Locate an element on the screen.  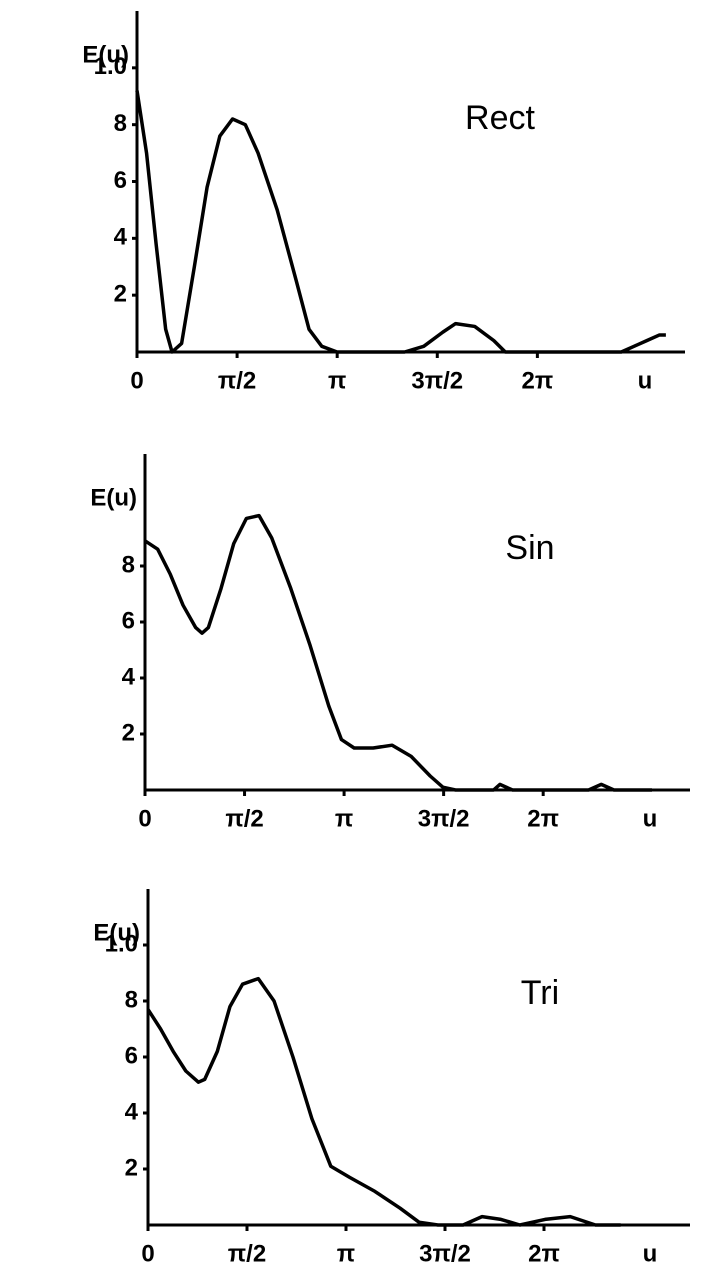
curve-label: Sin is located at coordinates (529, 548).